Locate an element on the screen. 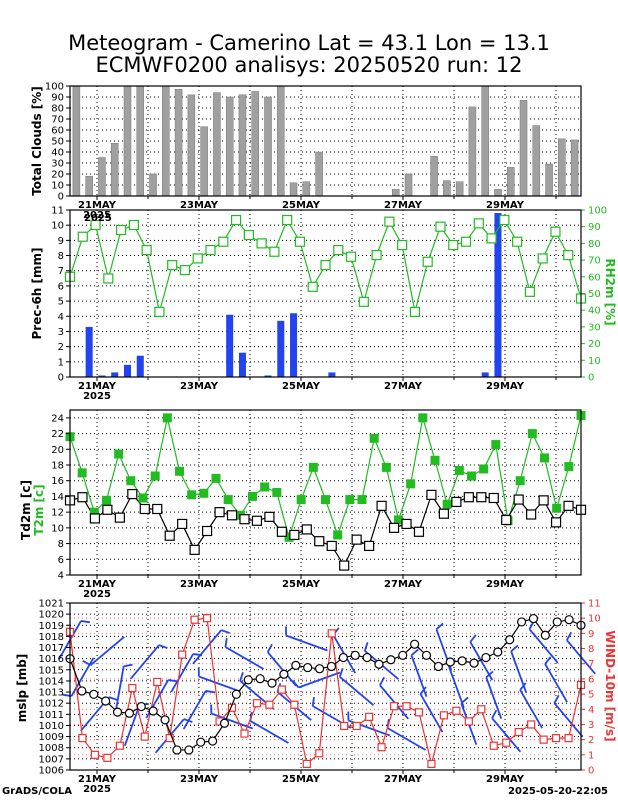 The height and width of the screenshot is (800, 618). y2-tick-label: 0 is located at coordinates (591, 378).